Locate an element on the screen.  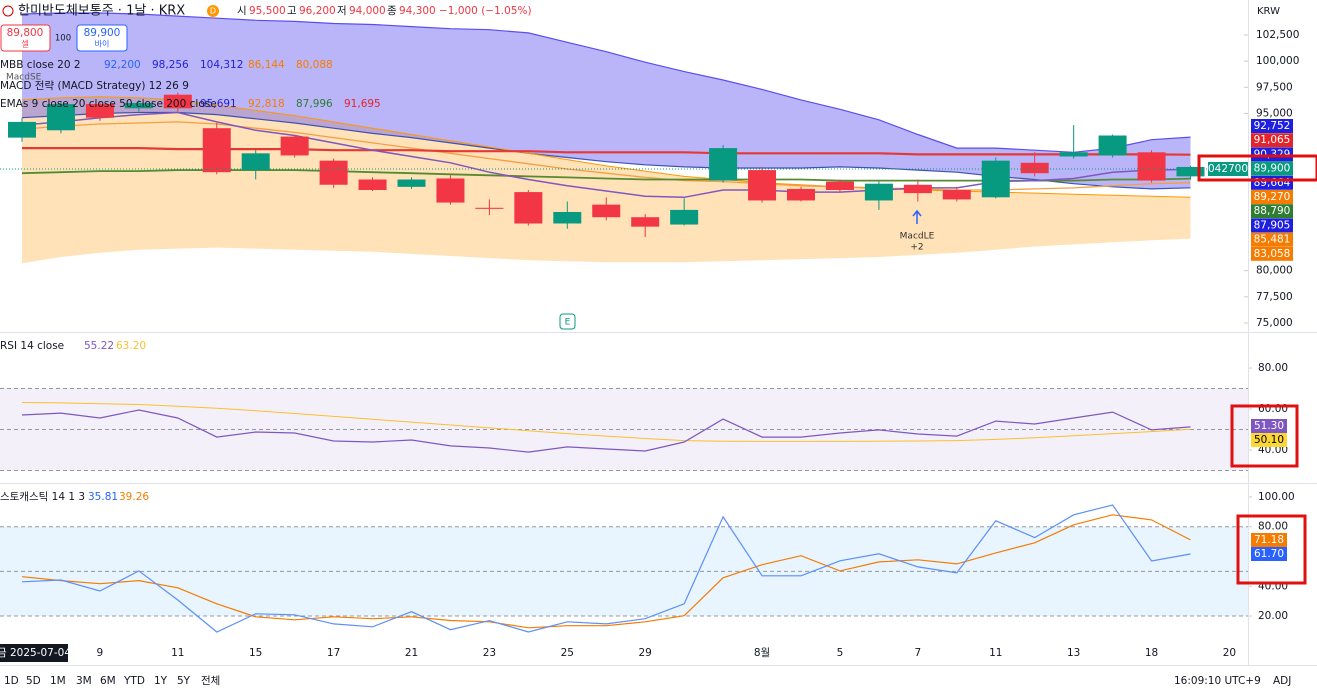
price-badge-label: 88,790 is located at coordinates (1272, 211).